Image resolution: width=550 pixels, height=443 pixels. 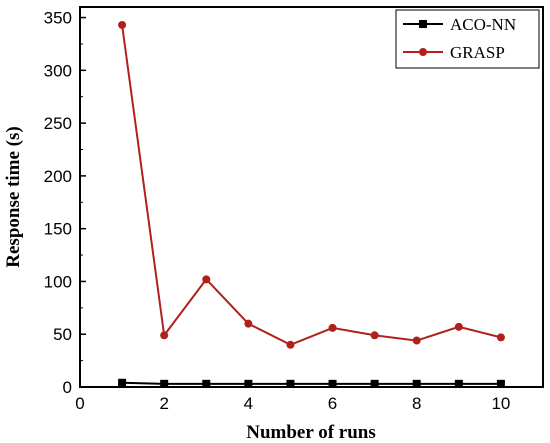 What do you see at coordinates (58, 176) in the screenshot?
I see `y-tick-label: 200` at bounding box center [58, 176].